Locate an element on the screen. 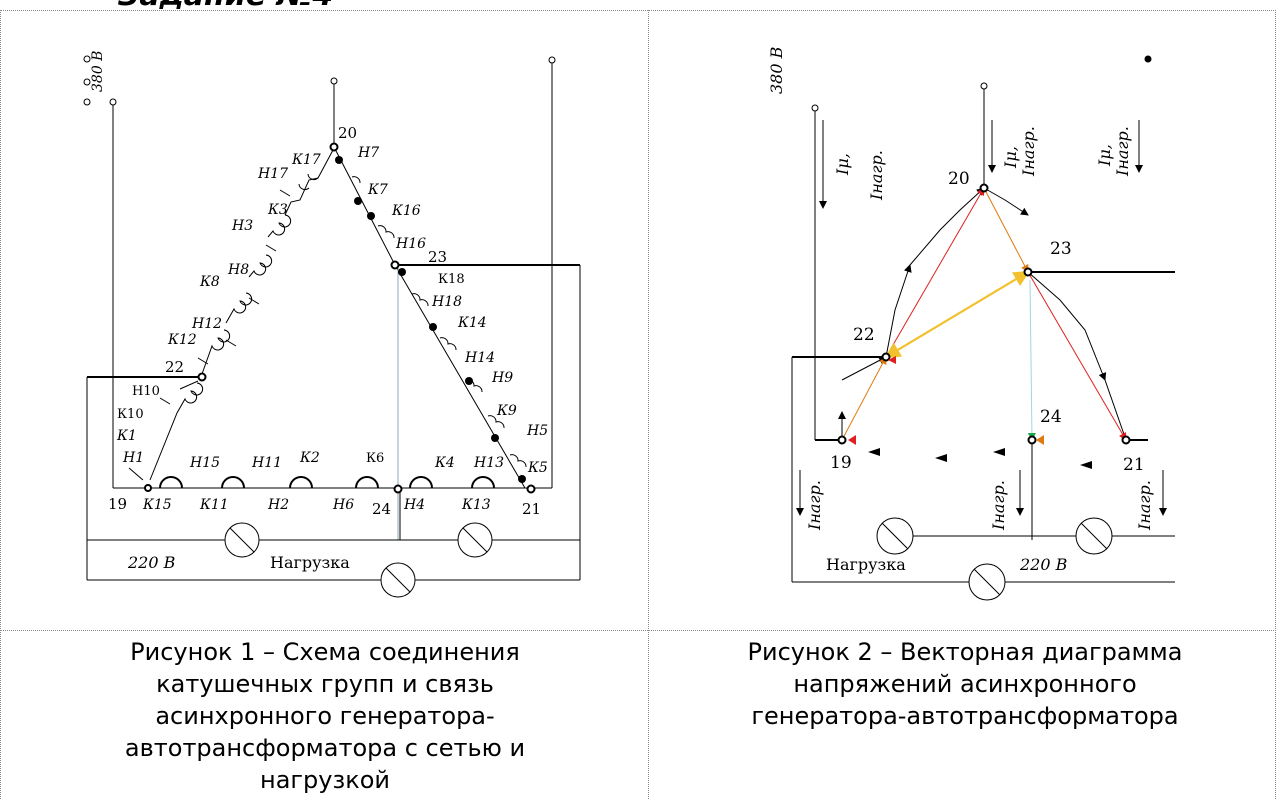 This screenshot has height=800, width=1277. task-heading: Задание №4 is located at coordinates (226, 6).